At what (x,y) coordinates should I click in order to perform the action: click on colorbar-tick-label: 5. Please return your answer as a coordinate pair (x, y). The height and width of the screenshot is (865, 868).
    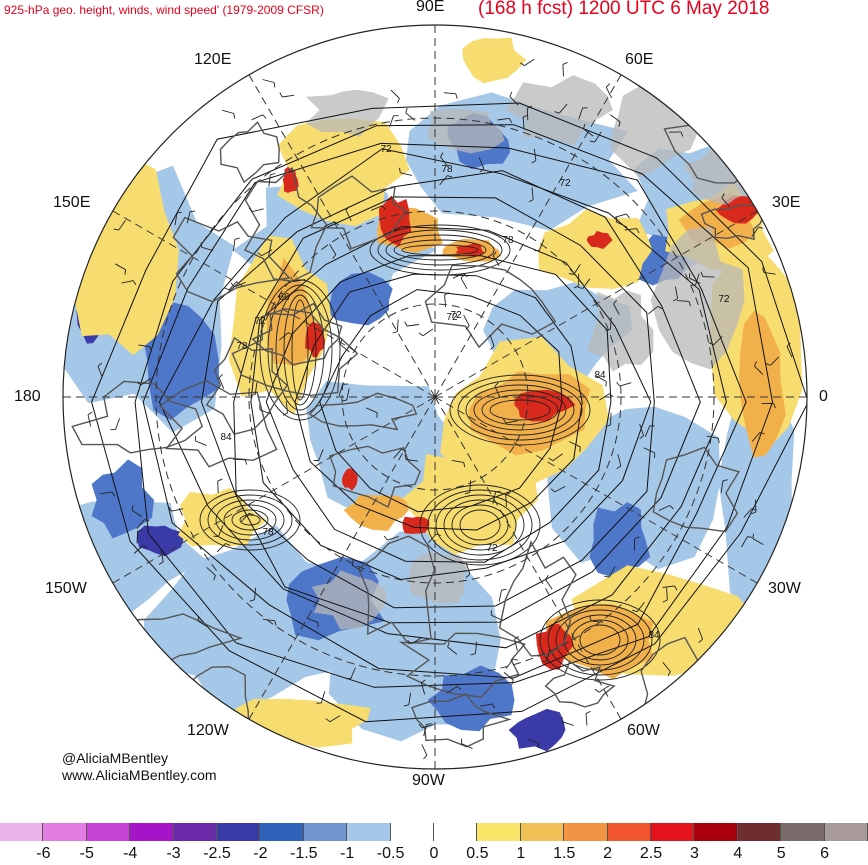
    Looking at the image, I should click on (781, 853).